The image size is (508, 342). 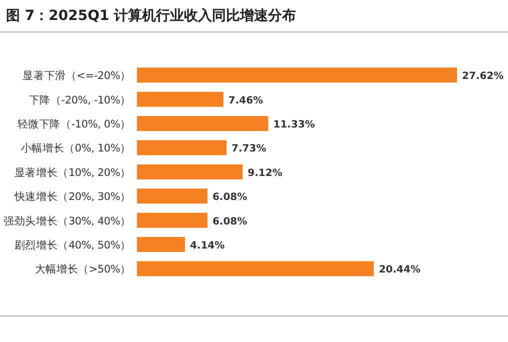 I want to click on y-tick-label: 显著下滑（<=-20%）, so click(x=76, y=75).